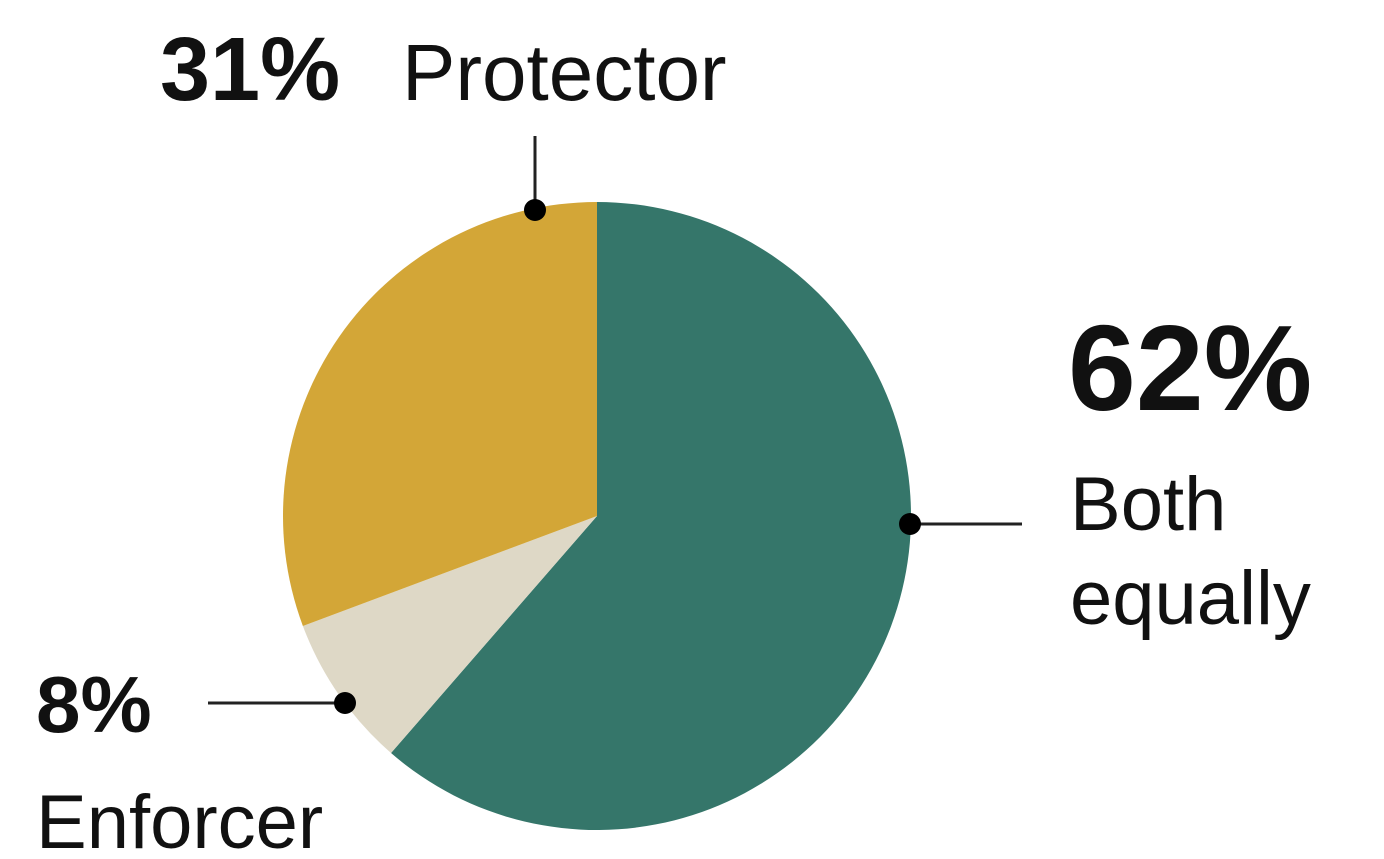 The image size is (1384, 859). I want to click on category-label-both-equally: Both equally, so click(1190, 551).